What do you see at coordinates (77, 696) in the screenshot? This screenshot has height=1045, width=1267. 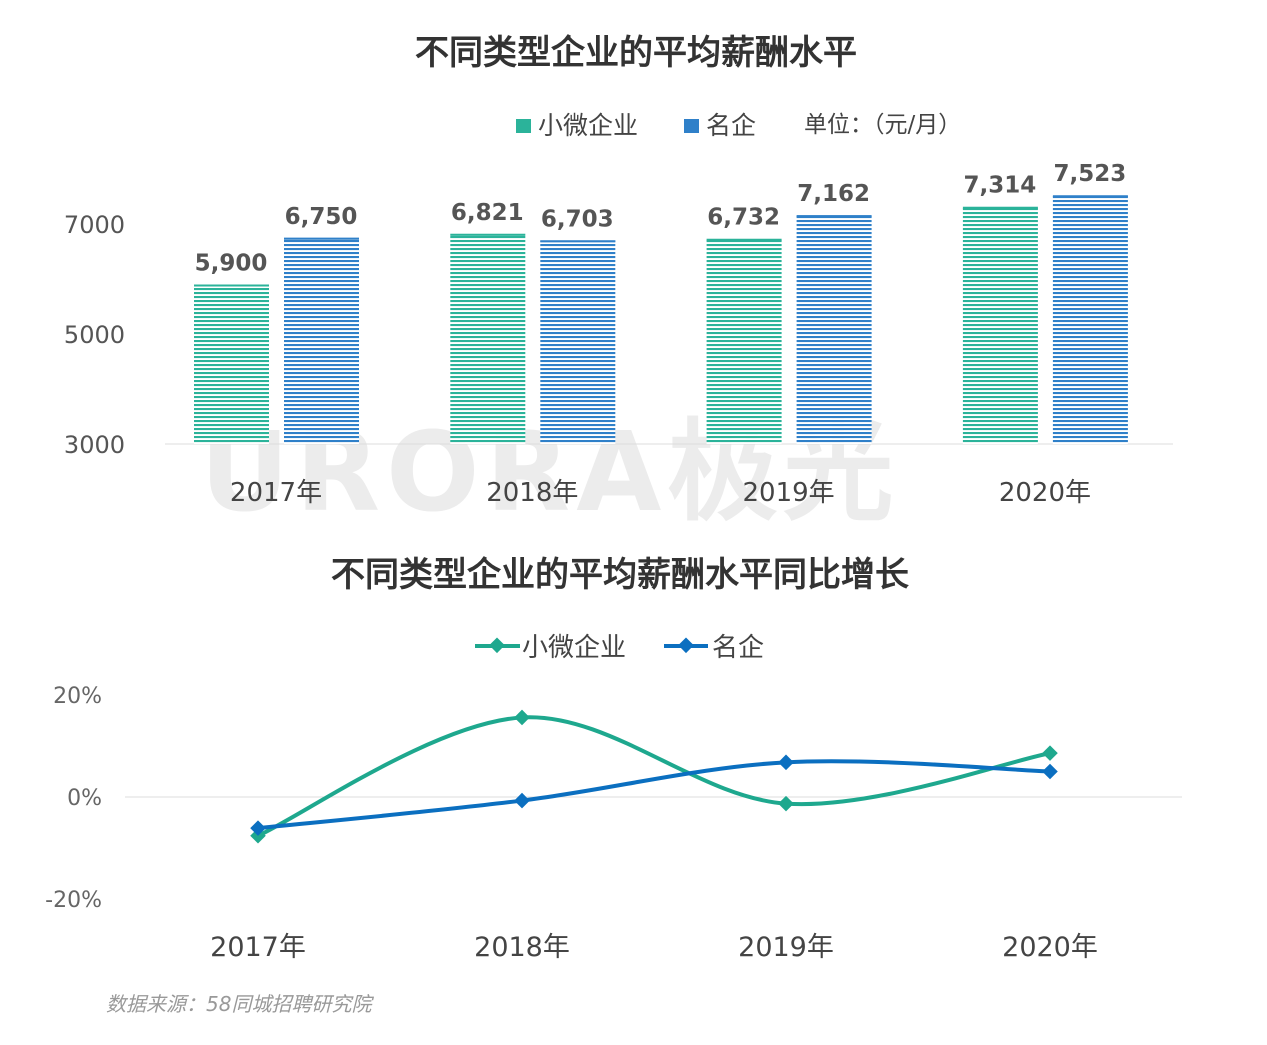 I see `y-tick-label: 20%` at bounding box center [77, 696].